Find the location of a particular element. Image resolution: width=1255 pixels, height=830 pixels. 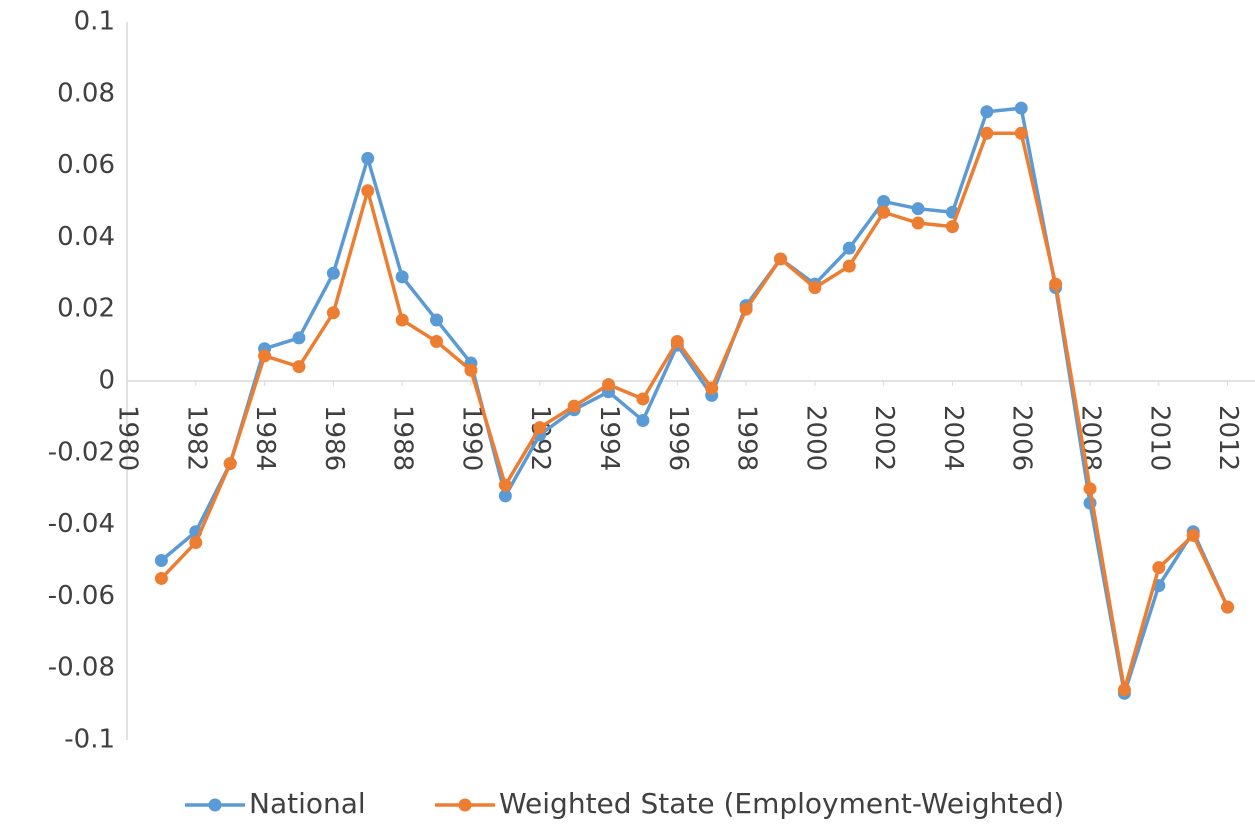

x-tick-label: 1988 is located at coordinates (403, 438).